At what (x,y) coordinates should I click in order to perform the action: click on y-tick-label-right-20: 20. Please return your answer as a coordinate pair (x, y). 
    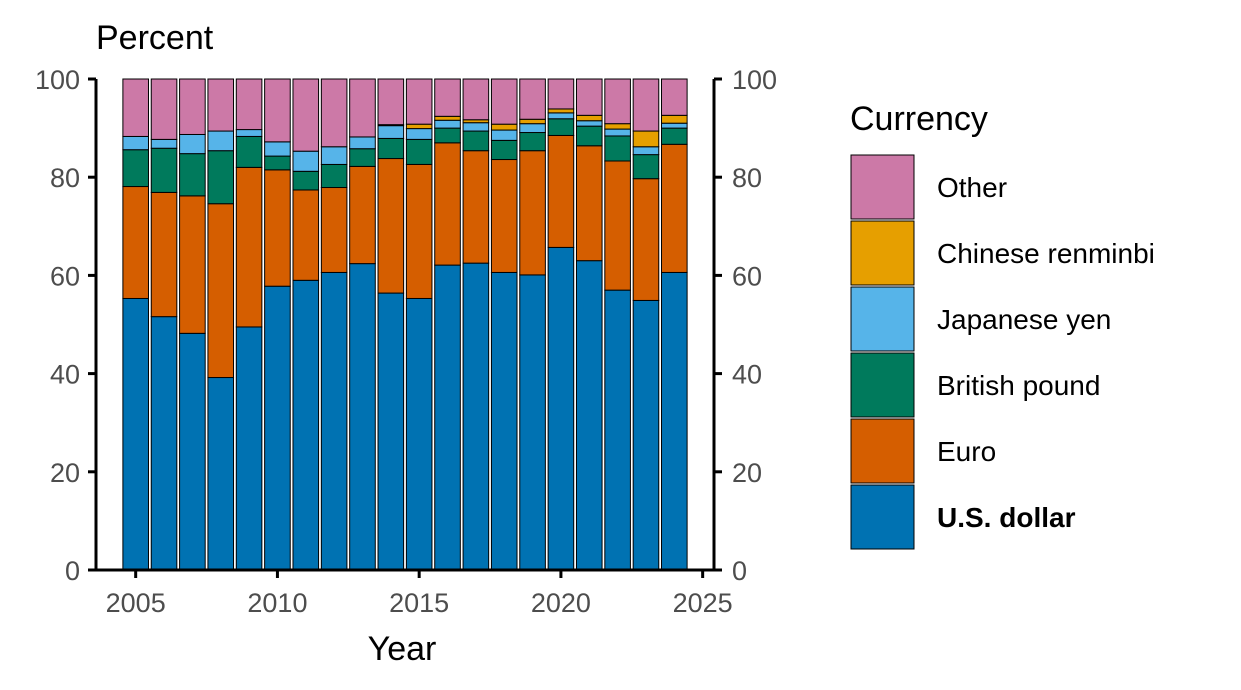
    Looking at the image, I should click on (747, 473).